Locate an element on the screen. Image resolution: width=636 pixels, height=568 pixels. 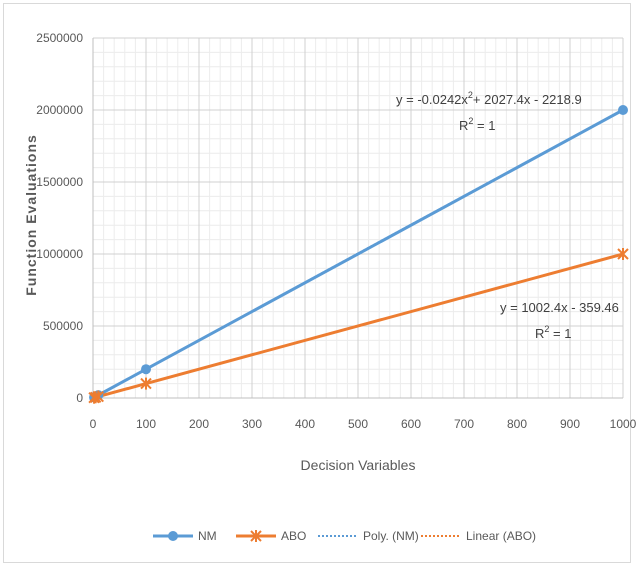
x-tick-label: 0 is located at coordinates (93, 424).